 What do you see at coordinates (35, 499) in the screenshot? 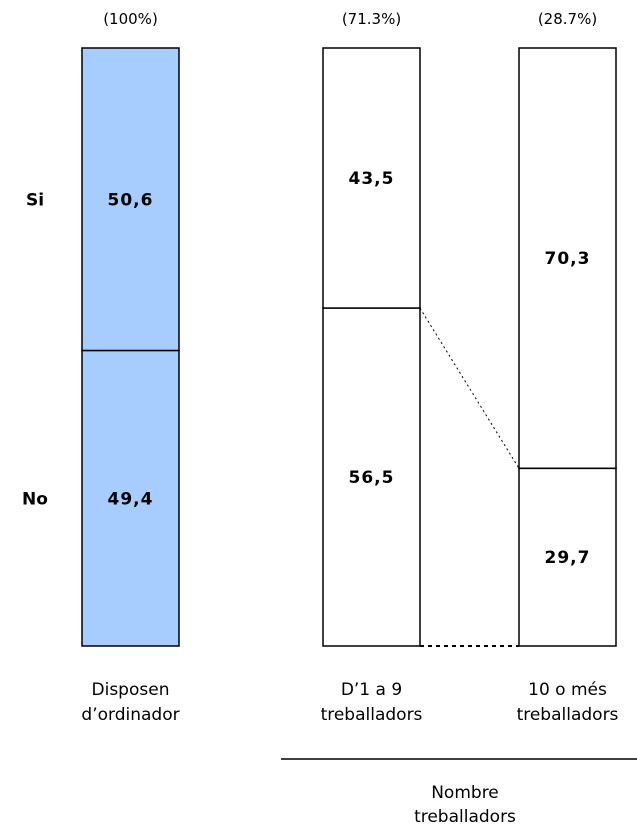
I see `row-label-no: No` at bounding box center [35, 499].